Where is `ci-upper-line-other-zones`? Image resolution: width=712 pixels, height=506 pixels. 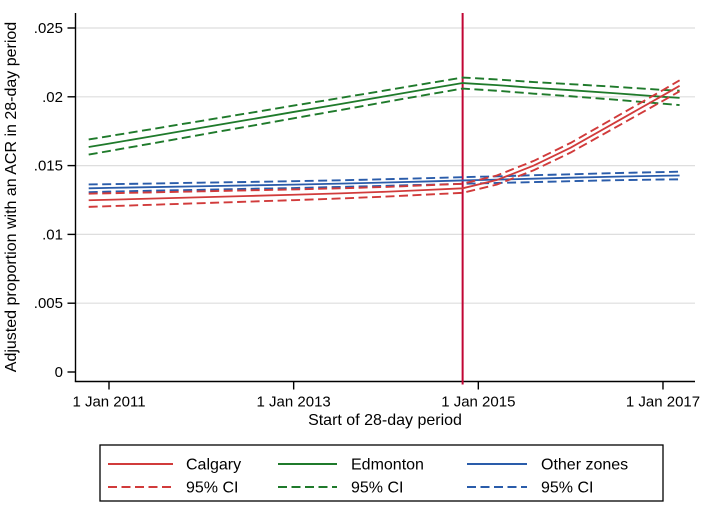
ci-upper-line-other-zones is located at coordinates (384, 178).